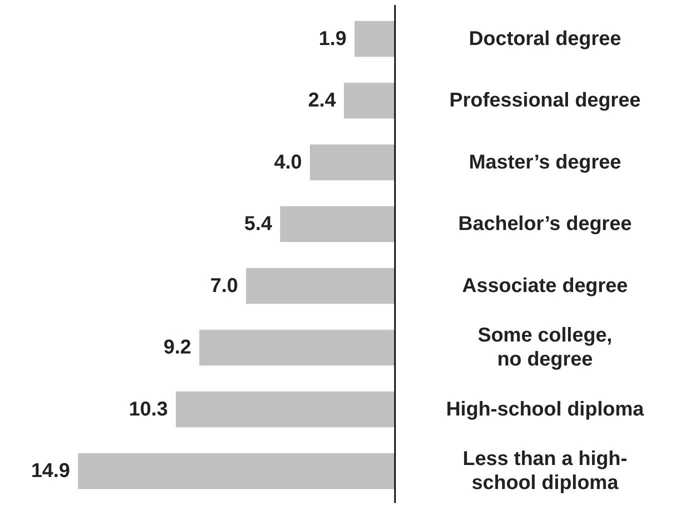 This screenshot has width=693, height=527. I want to click on data-label: 5.4, so click(258, 224).